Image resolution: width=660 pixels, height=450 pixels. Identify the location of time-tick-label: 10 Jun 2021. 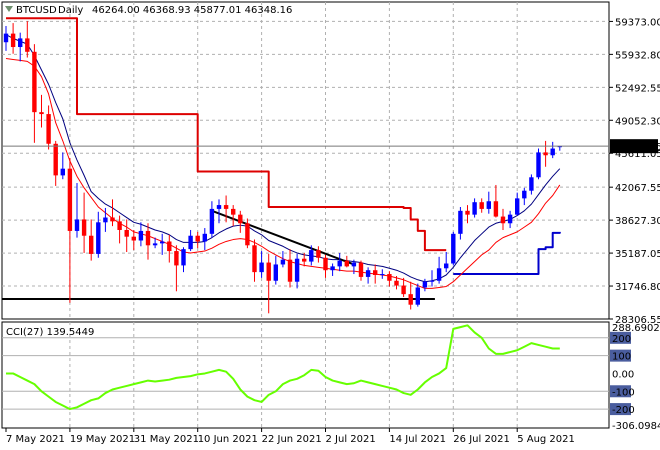
(228, 439).